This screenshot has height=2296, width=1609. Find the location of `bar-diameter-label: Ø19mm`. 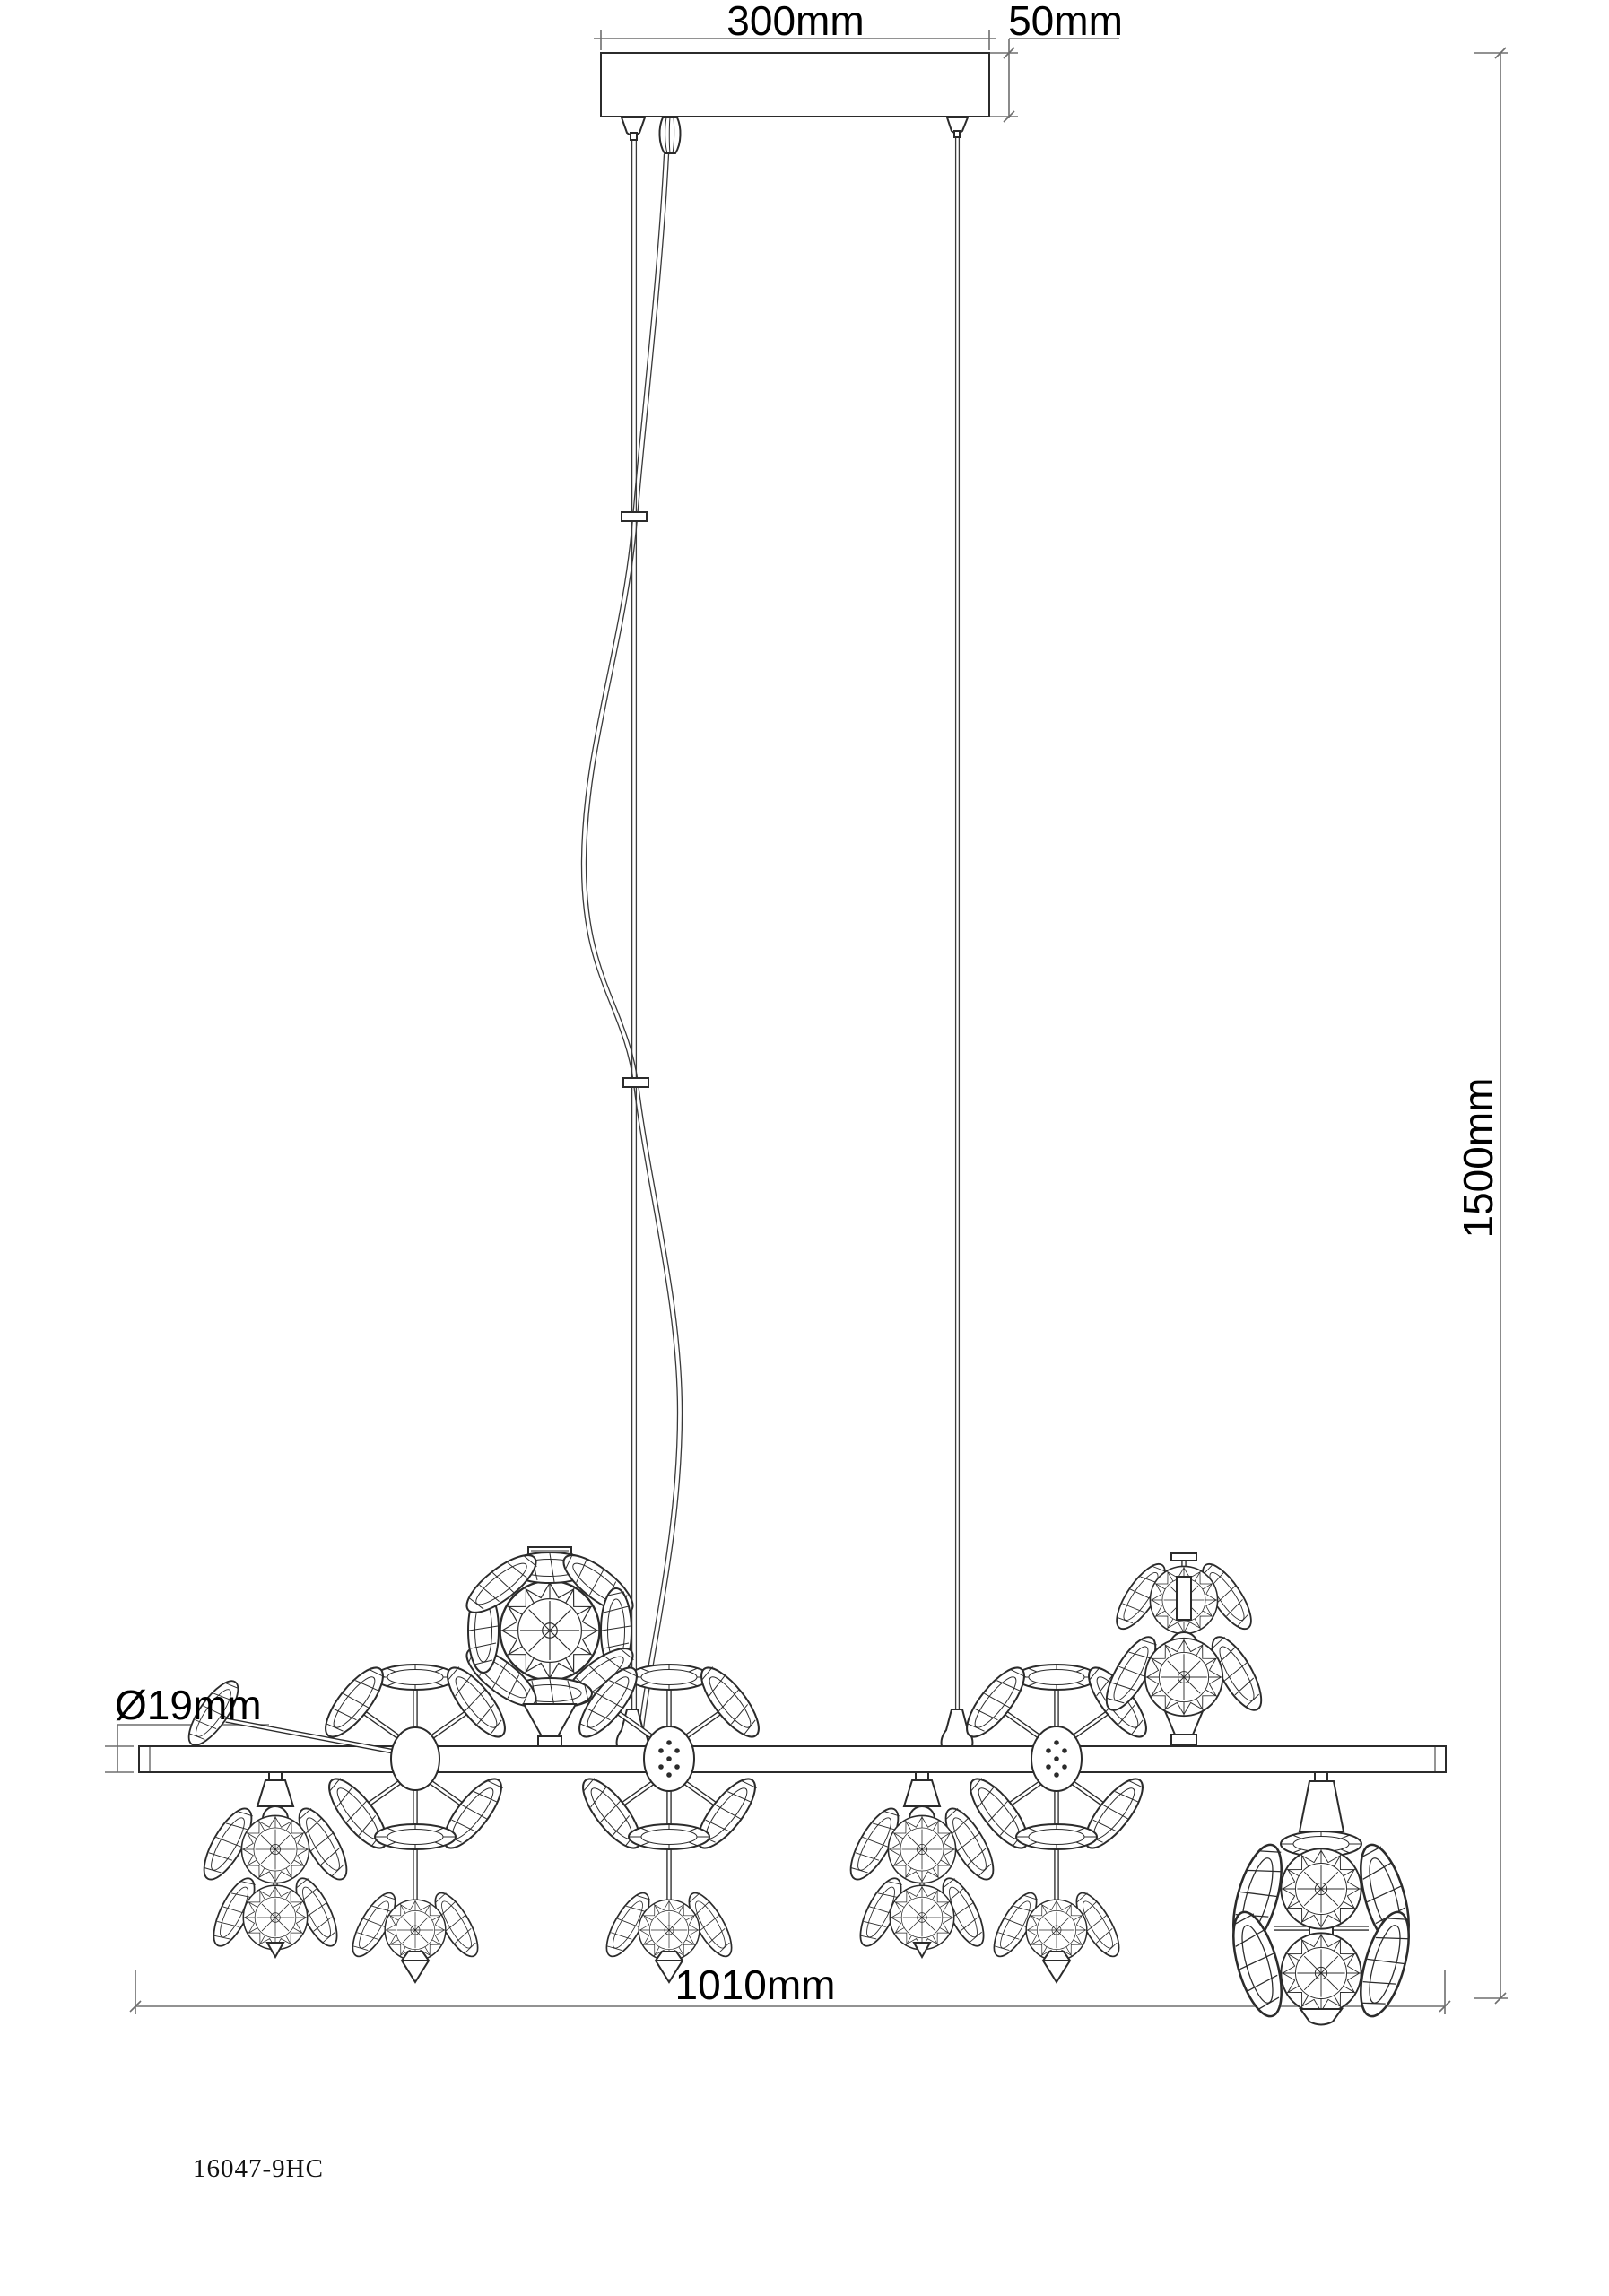

bar-diameter-label: Ø19mm is located at coordinates (188, 1705).